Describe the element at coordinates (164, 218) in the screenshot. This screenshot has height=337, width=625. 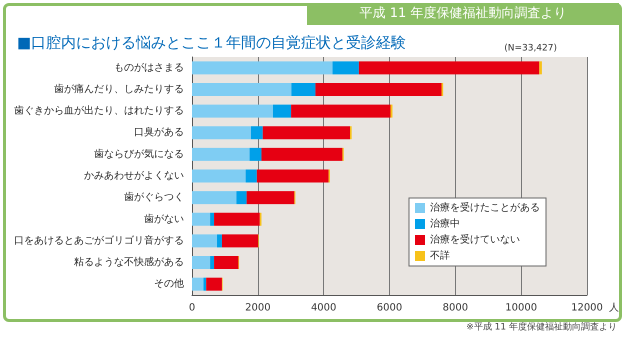
I see `y-tick-label: 歯がない` at that location.